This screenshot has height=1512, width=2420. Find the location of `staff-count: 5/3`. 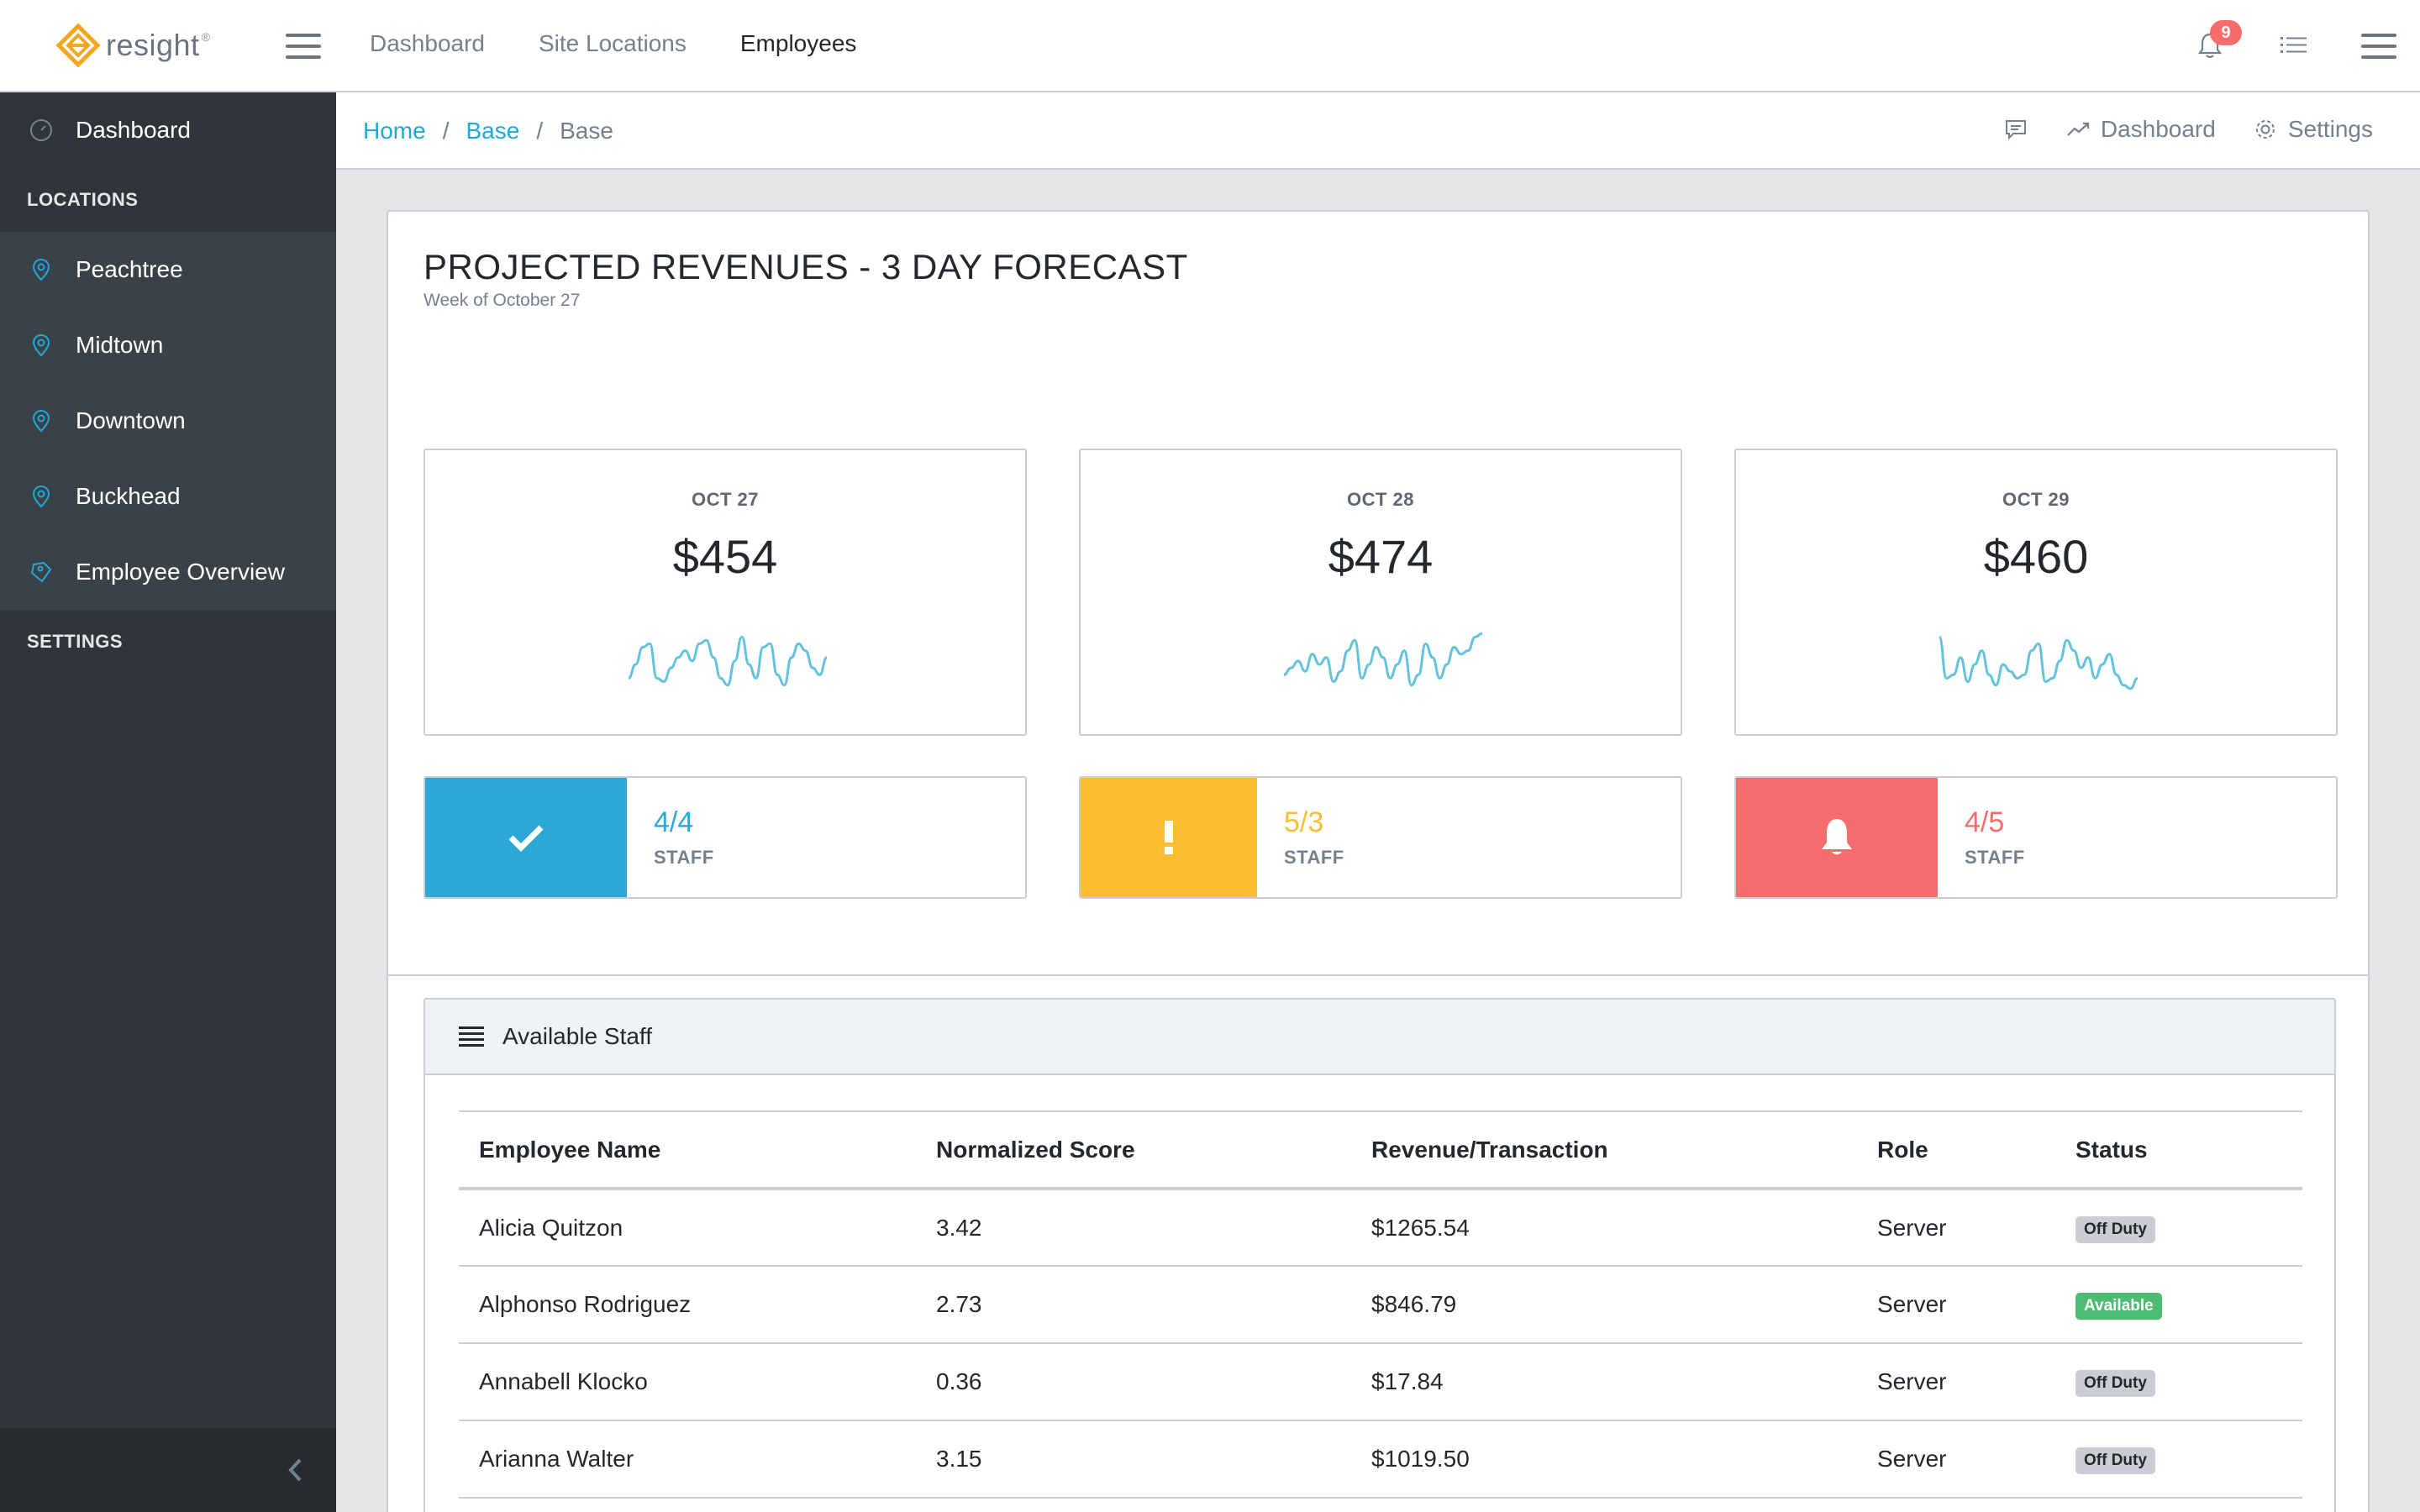

staff-count: 5/3 is located at coordinates (1304, 822).